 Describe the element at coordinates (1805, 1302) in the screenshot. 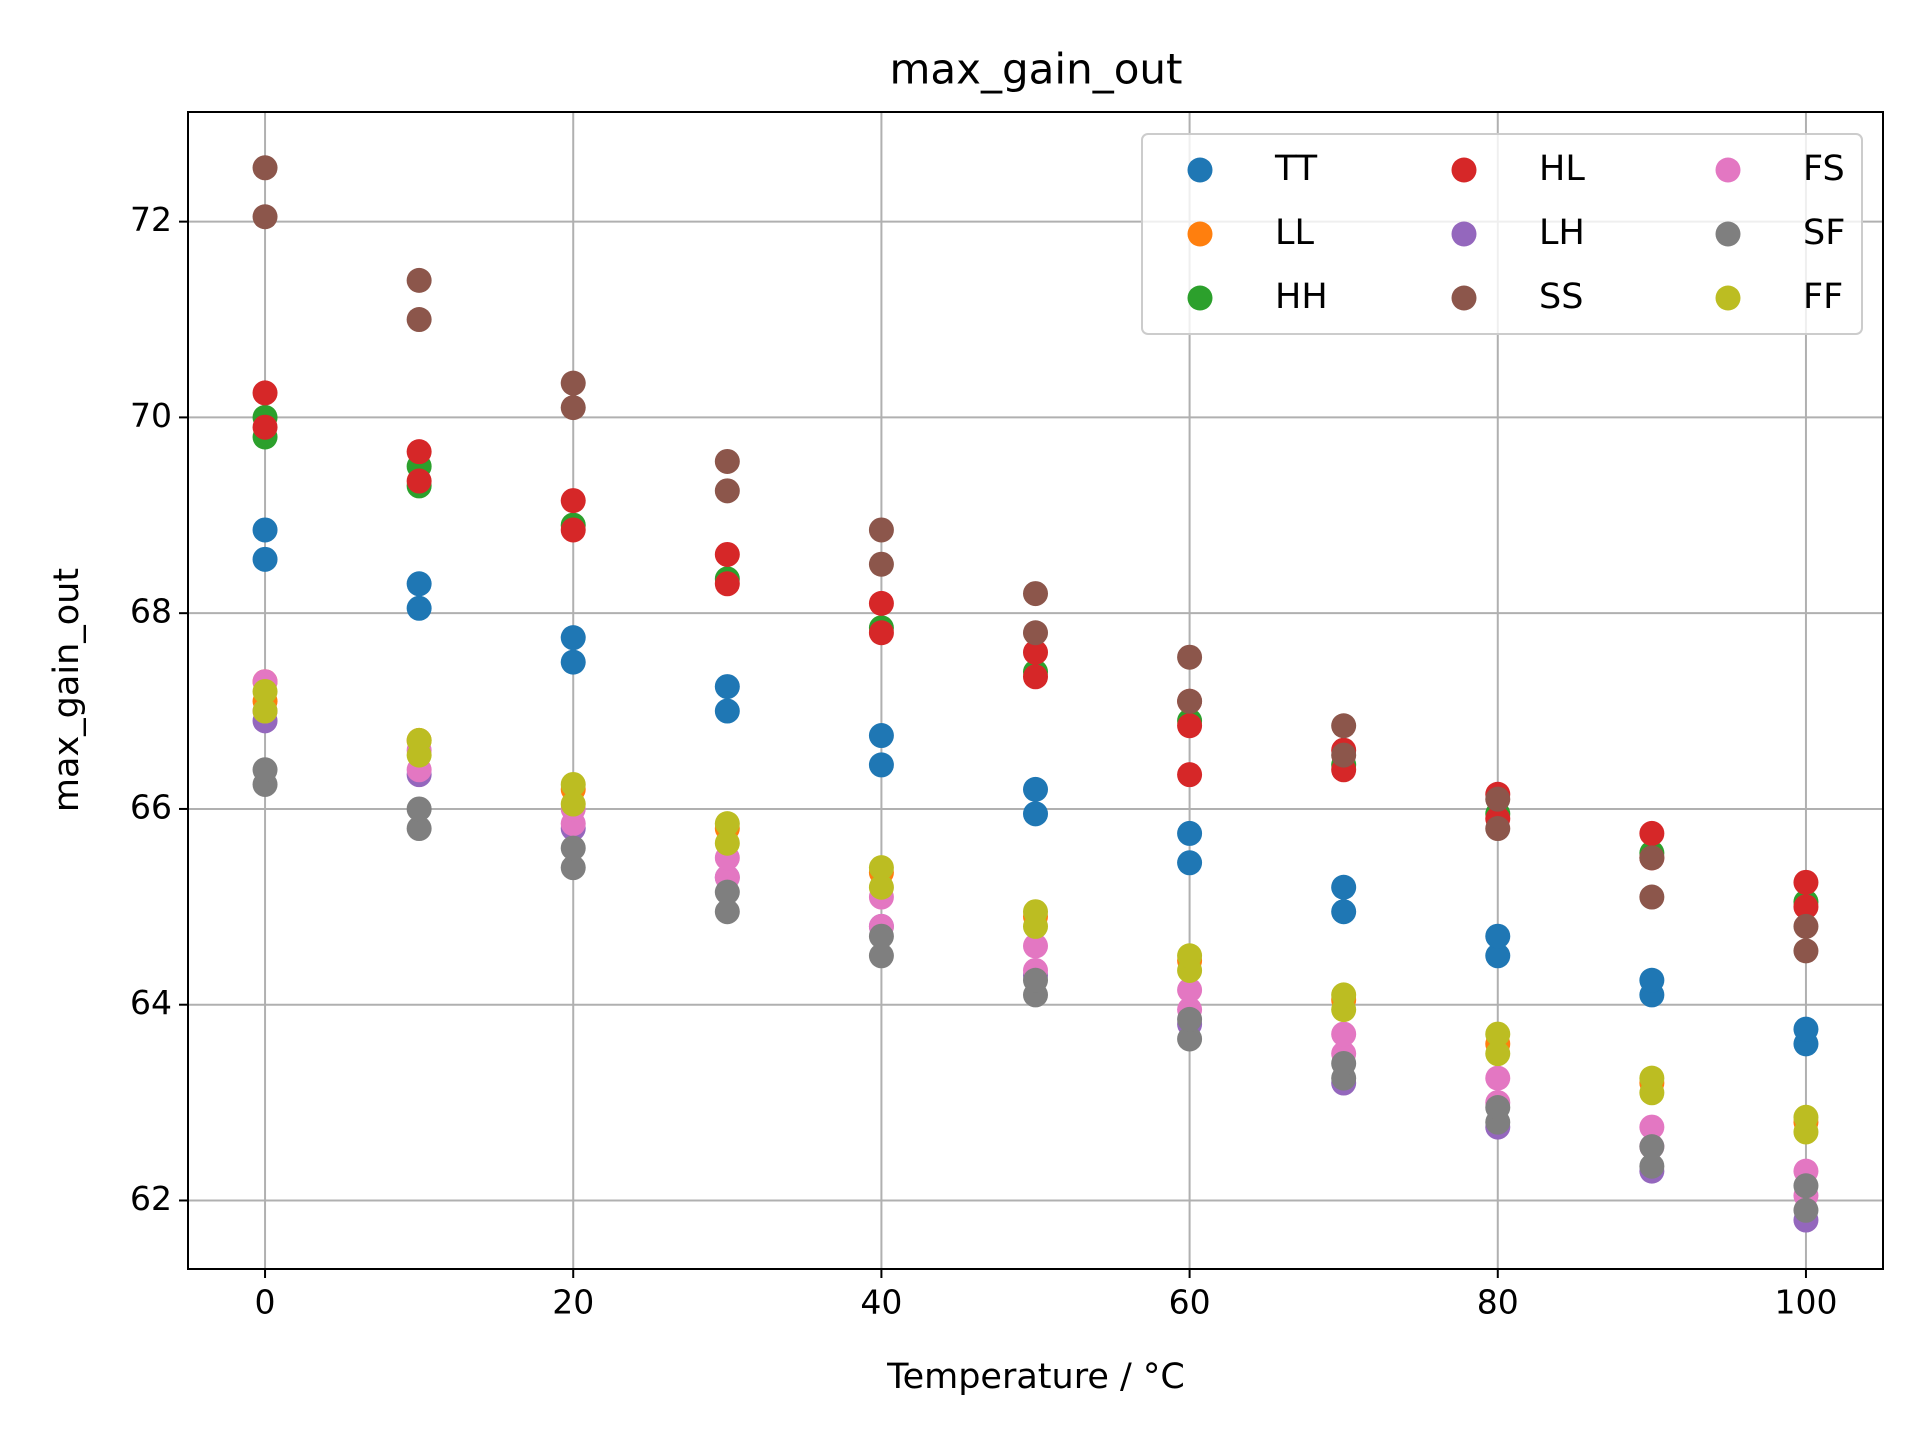

I see `x-tick-label: 100` at that location.